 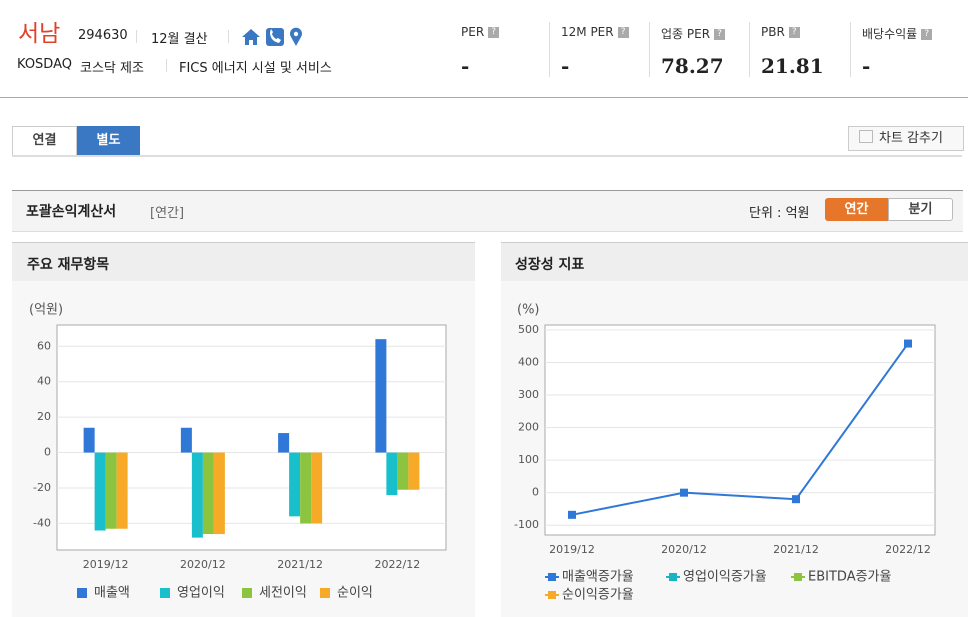 I want to click on y-tick-label: 40, so click(x=44, y=381).